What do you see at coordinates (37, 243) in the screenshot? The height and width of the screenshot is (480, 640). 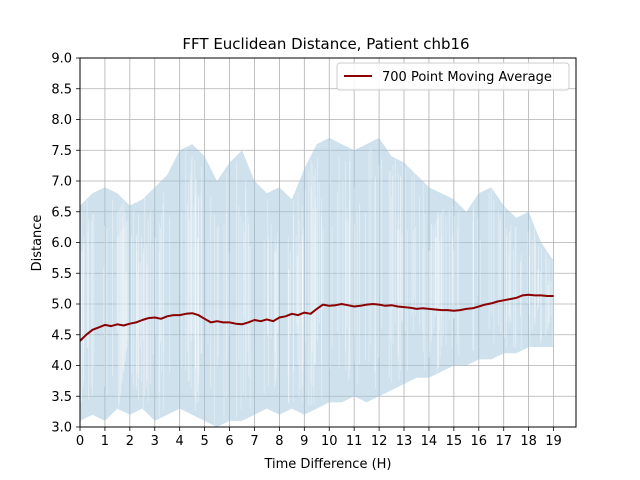 I see `y-axis-label: Distance` at bounding box center [37, 243].